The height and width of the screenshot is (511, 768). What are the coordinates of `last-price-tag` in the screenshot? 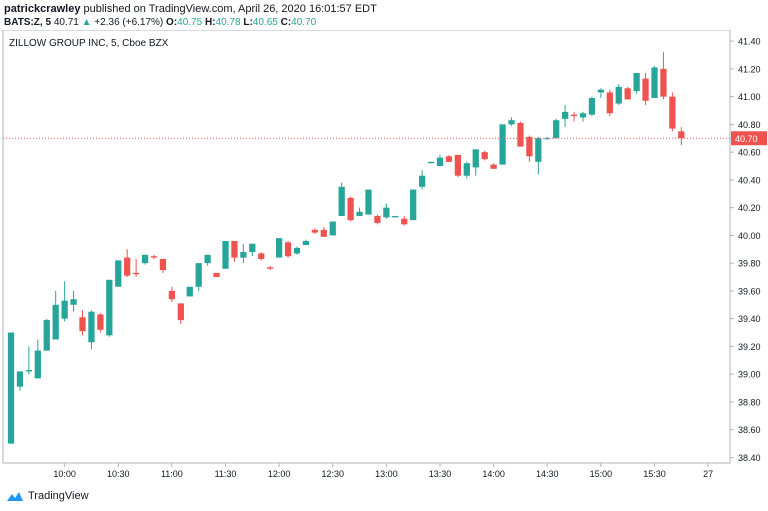 It's located at (749, 138).